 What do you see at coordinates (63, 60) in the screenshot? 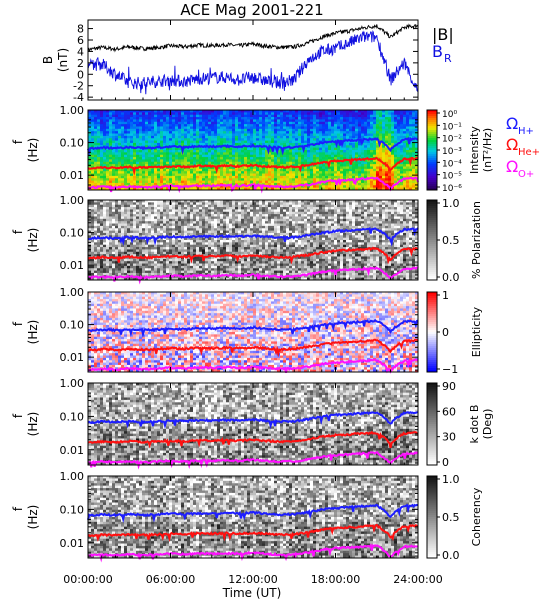
I see `y-axis-label-unit: (nT)` at bounding box center [63, 60].